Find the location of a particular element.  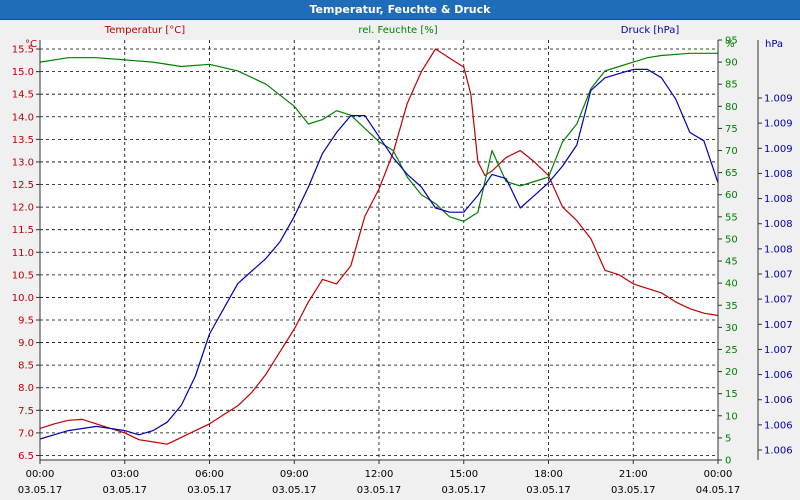

left-tick-label: 8.5 is located at coordinates (26, 366).